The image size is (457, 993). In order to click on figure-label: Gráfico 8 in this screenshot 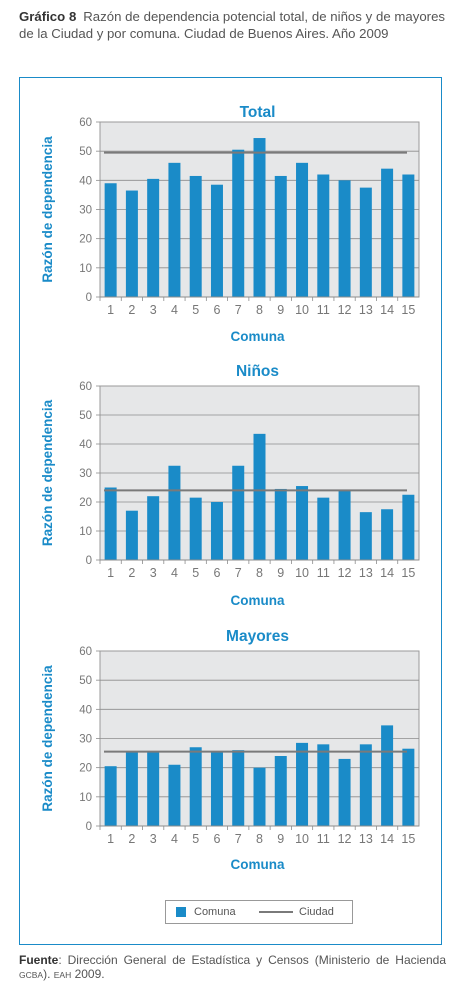, I will do `click(48, 16)`.